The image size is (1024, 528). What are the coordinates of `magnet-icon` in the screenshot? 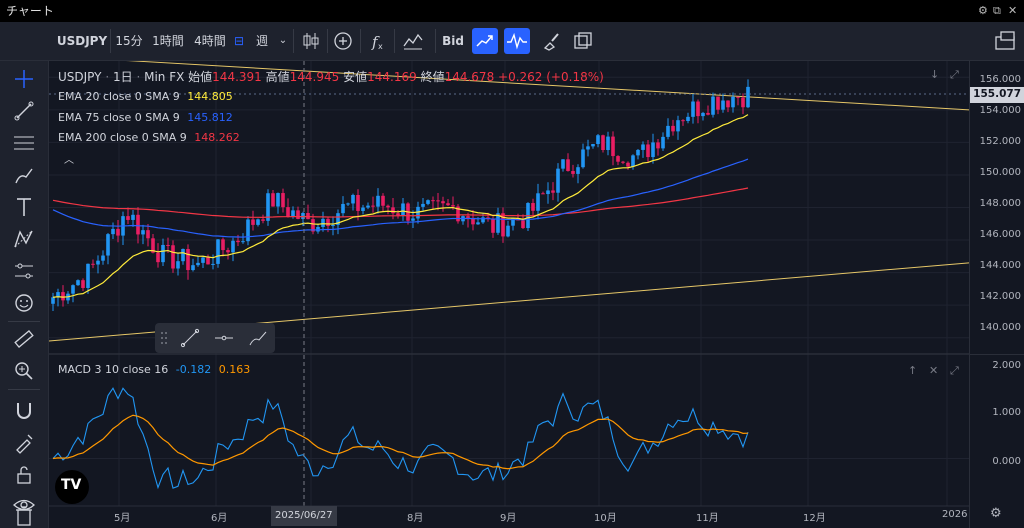 It's located at (24, 411).